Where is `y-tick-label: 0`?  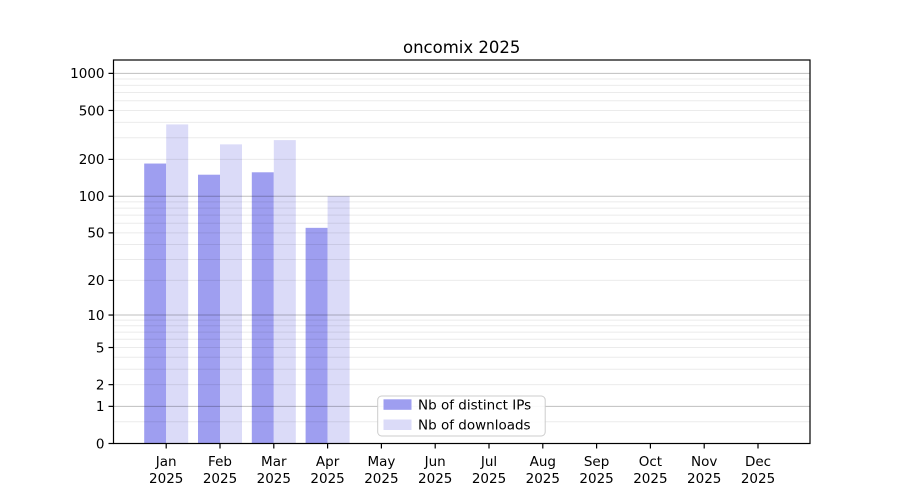 y-tick-label: 0 is located at coordinates (100, 444).